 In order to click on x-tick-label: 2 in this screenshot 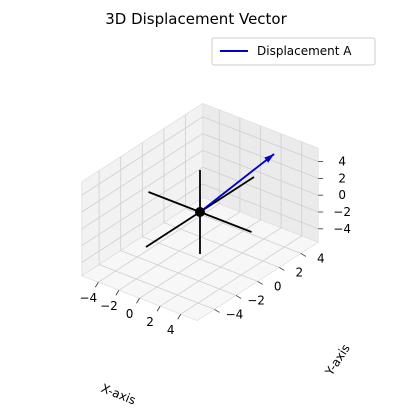, I will do `click(150, 322)`.